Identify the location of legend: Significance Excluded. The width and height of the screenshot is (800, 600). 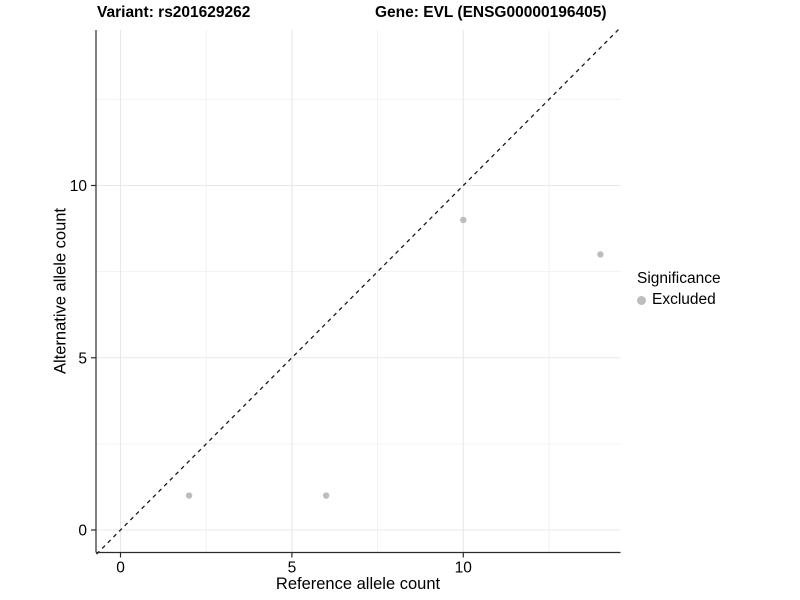
(679, 289).